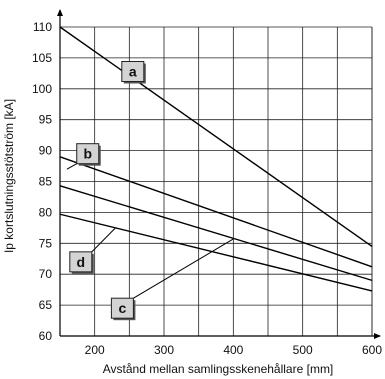  I want to click on y-tick-label: 105, so click(42, 58).